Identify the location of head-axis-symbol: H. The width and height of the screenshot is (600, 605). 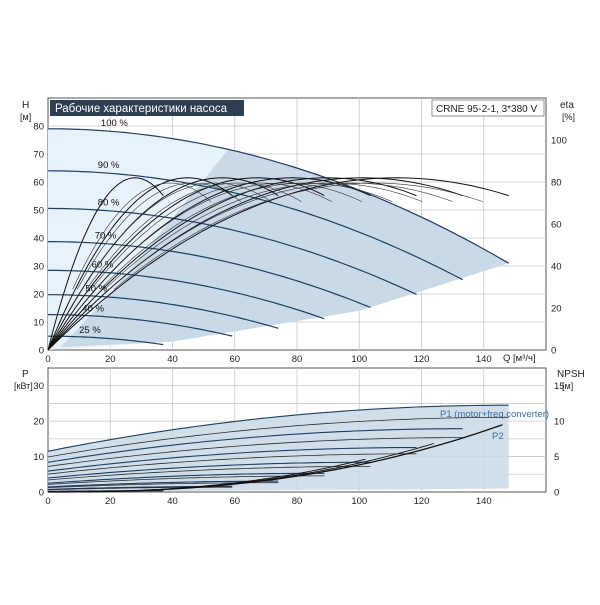
(25, 105).